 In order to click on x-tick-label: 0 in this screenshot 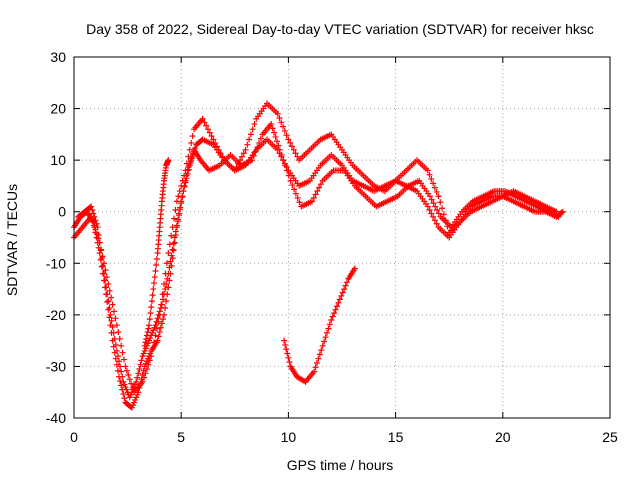, I will do `click(74, 437)`.